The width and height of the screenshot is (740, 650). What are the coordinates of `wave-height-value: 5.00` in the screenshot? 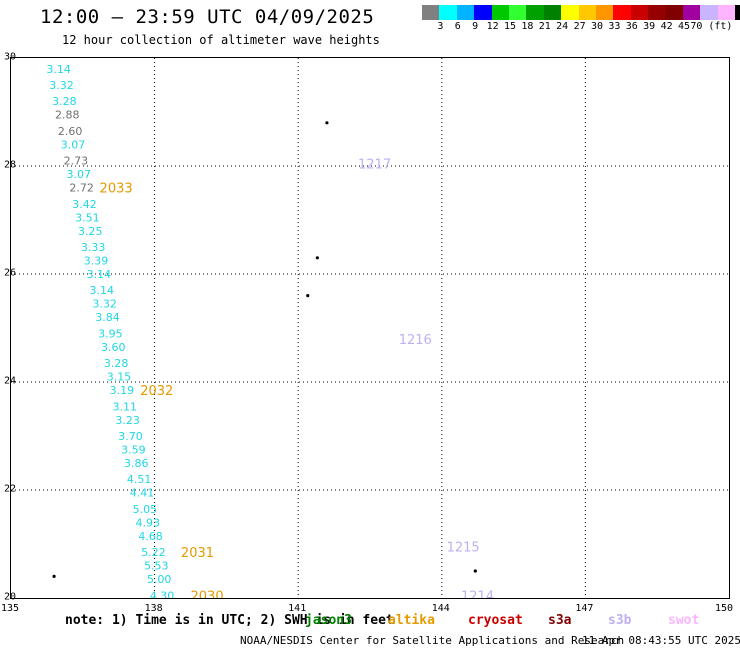 It's located at (159, 579).